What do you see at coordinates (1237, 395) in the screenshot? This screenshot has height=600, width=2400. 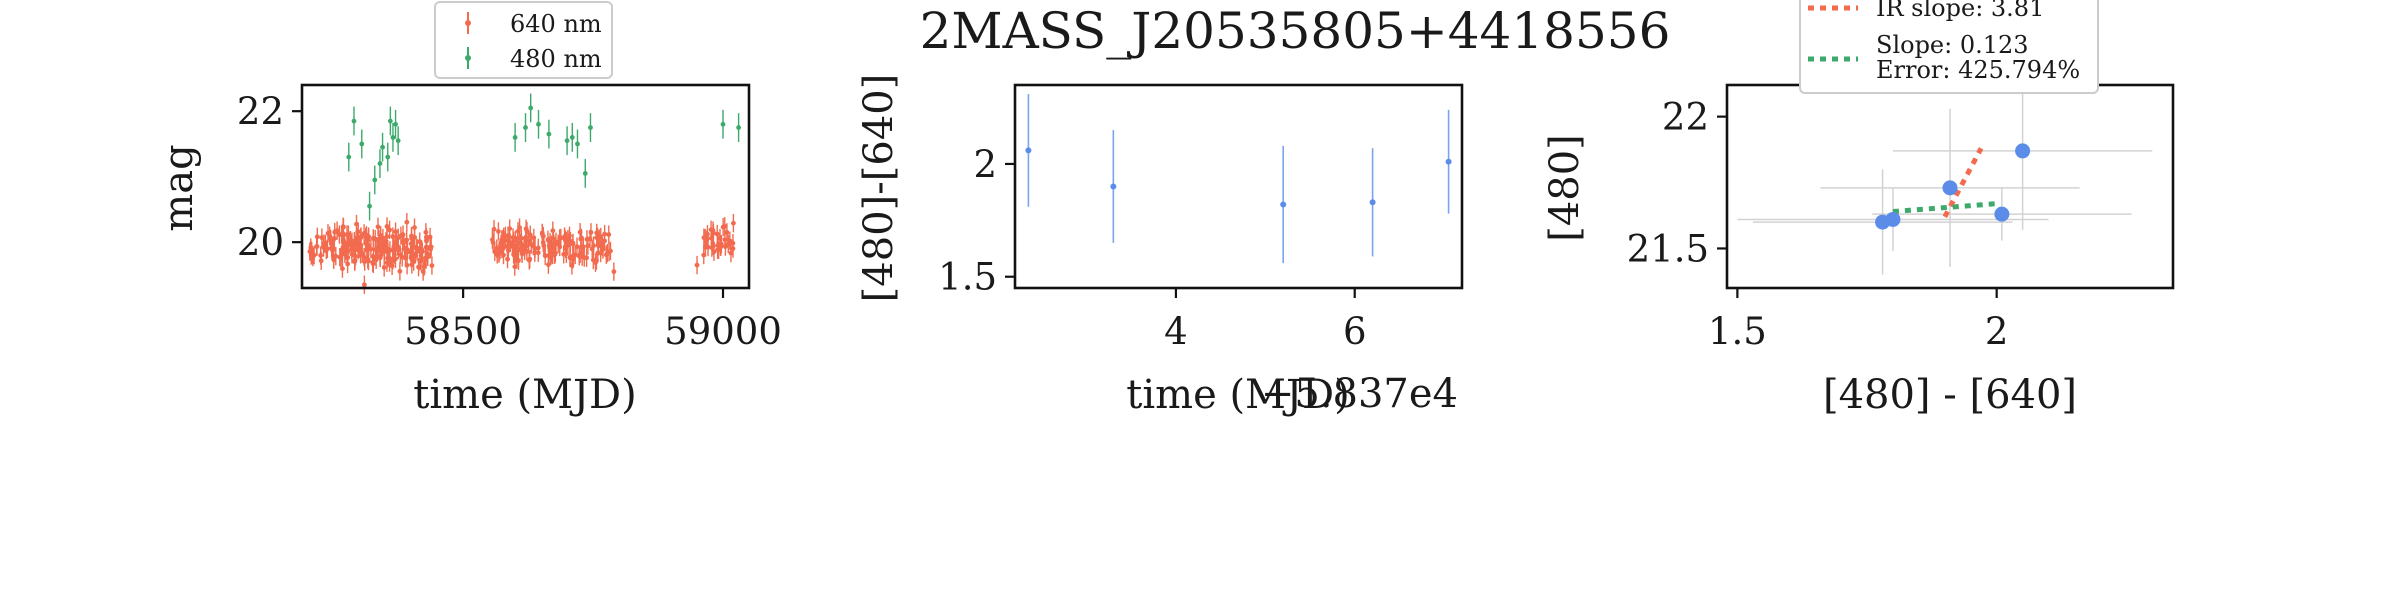 I see `color-curve-xlabel: time (MJD)` at bounding box center [1237, 395].